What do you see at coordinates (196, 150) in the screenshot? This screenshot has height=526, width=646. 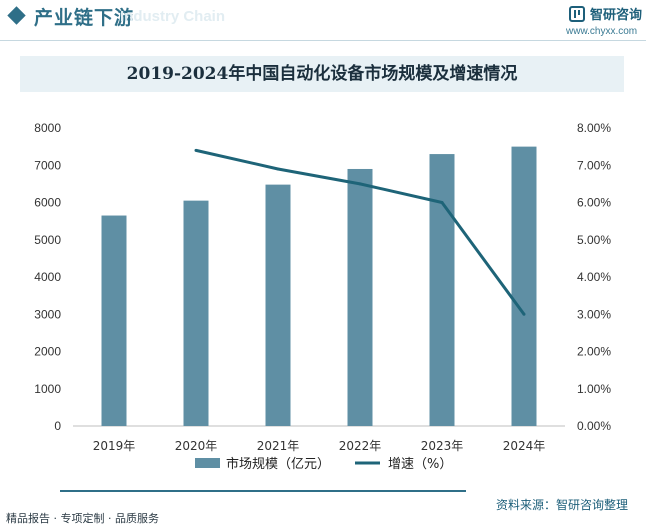 I see `growth-point-2020年` at bounding box center [196, 150].